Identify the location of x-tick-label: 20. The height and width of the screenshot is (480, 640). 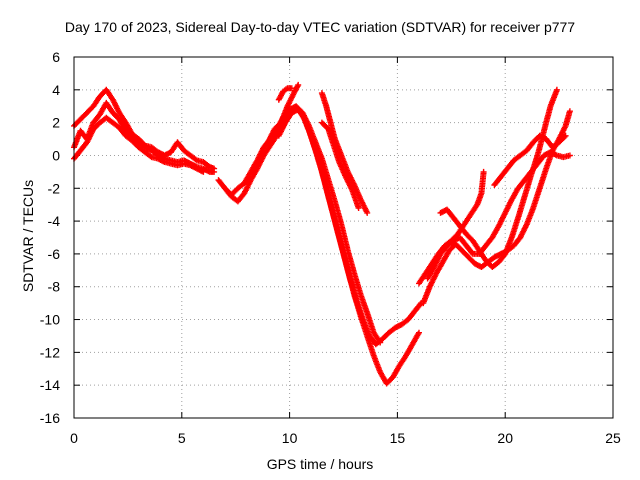
(505, 438).